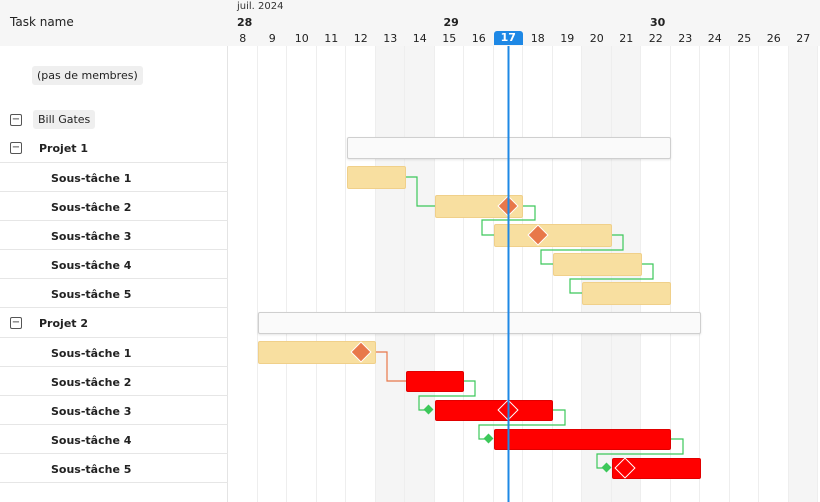 This screenshot has width=820, height=502. I want to click on day-label: 22, so click(655, 38).